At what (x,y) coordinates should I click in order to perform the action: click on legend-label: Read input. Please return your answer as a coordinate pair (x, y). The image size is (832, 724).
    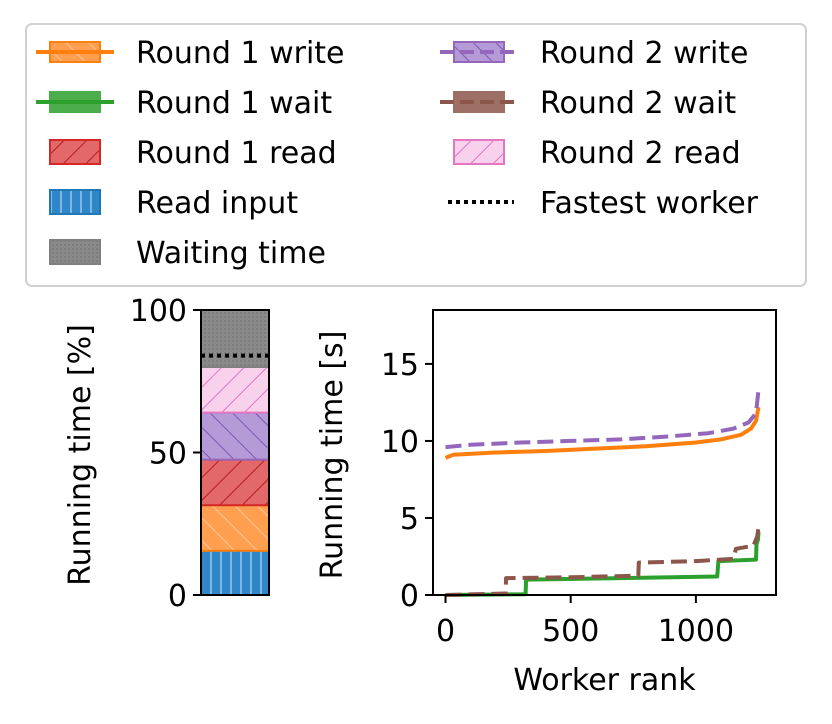
    Looking at the image, I should click on (217, 203).